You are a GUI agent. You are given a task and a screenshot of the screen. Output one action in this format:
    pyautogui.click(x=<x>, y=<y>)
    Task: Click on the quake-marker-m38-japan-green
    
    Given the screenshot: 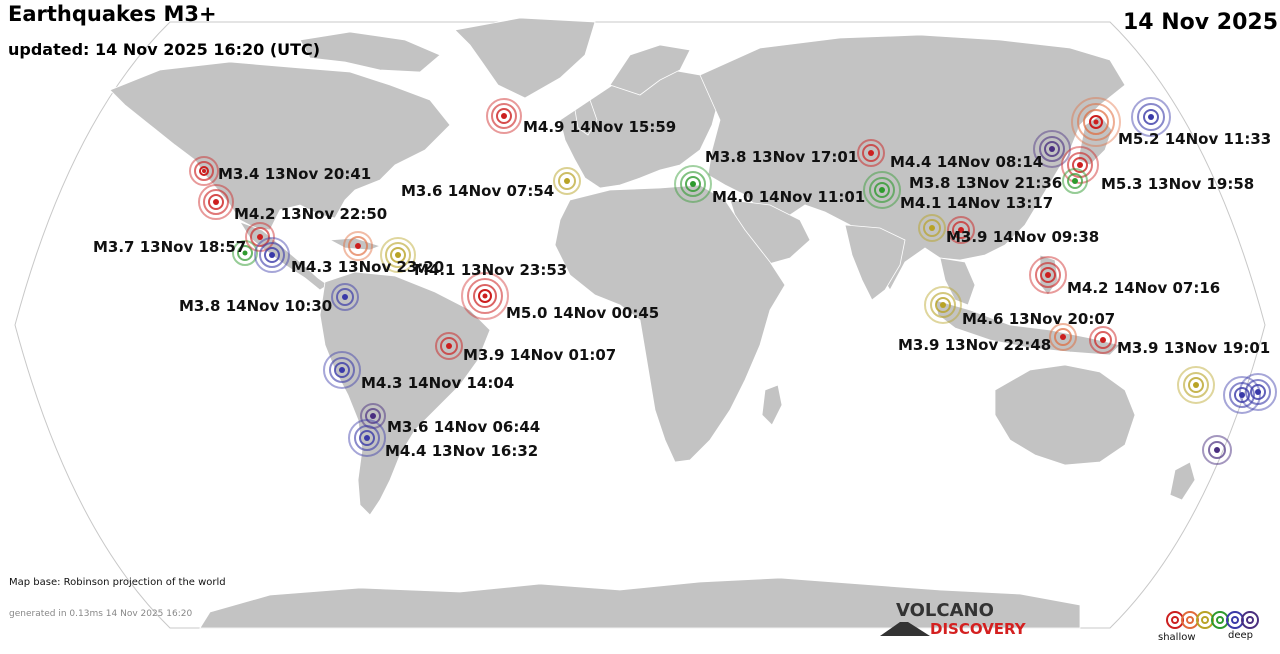 What is the action you would take?
    pyautogui.click(x=1075, y=181)
    